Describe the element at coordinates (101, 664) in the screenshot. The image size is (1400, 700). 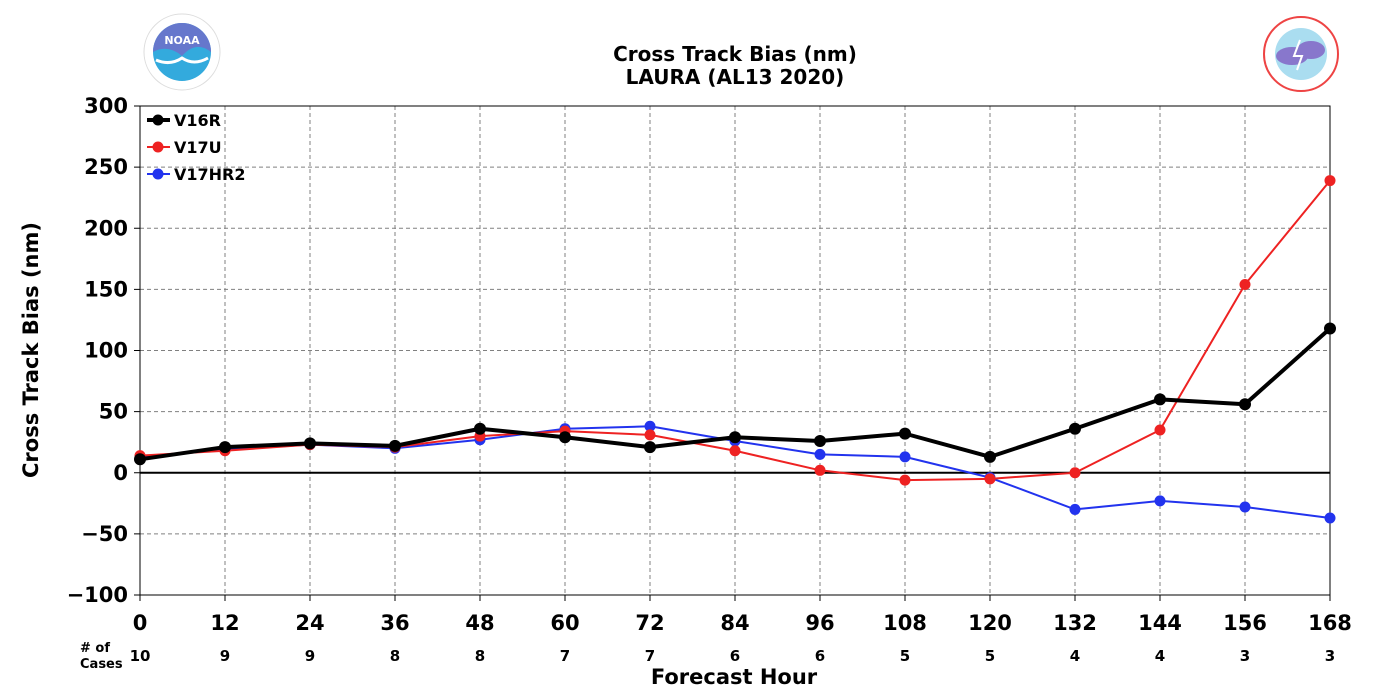
I see `cases-label-line2: Cases` at that location.